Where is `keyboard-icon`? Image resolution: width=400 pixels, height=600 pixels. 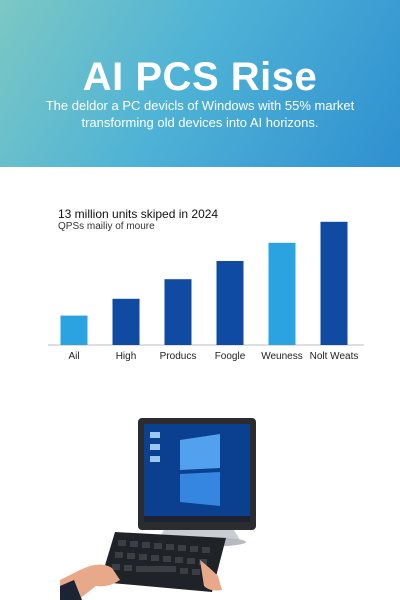
keyboard-icon is located at coordinates (163, 562).